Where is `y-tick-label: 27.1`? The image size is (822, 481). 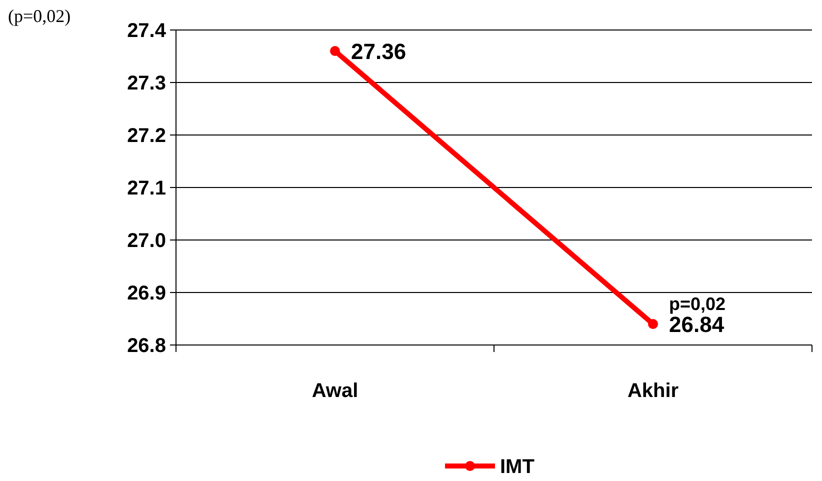
y-tick-label: 27.1 is located at coordinates (146, 189).